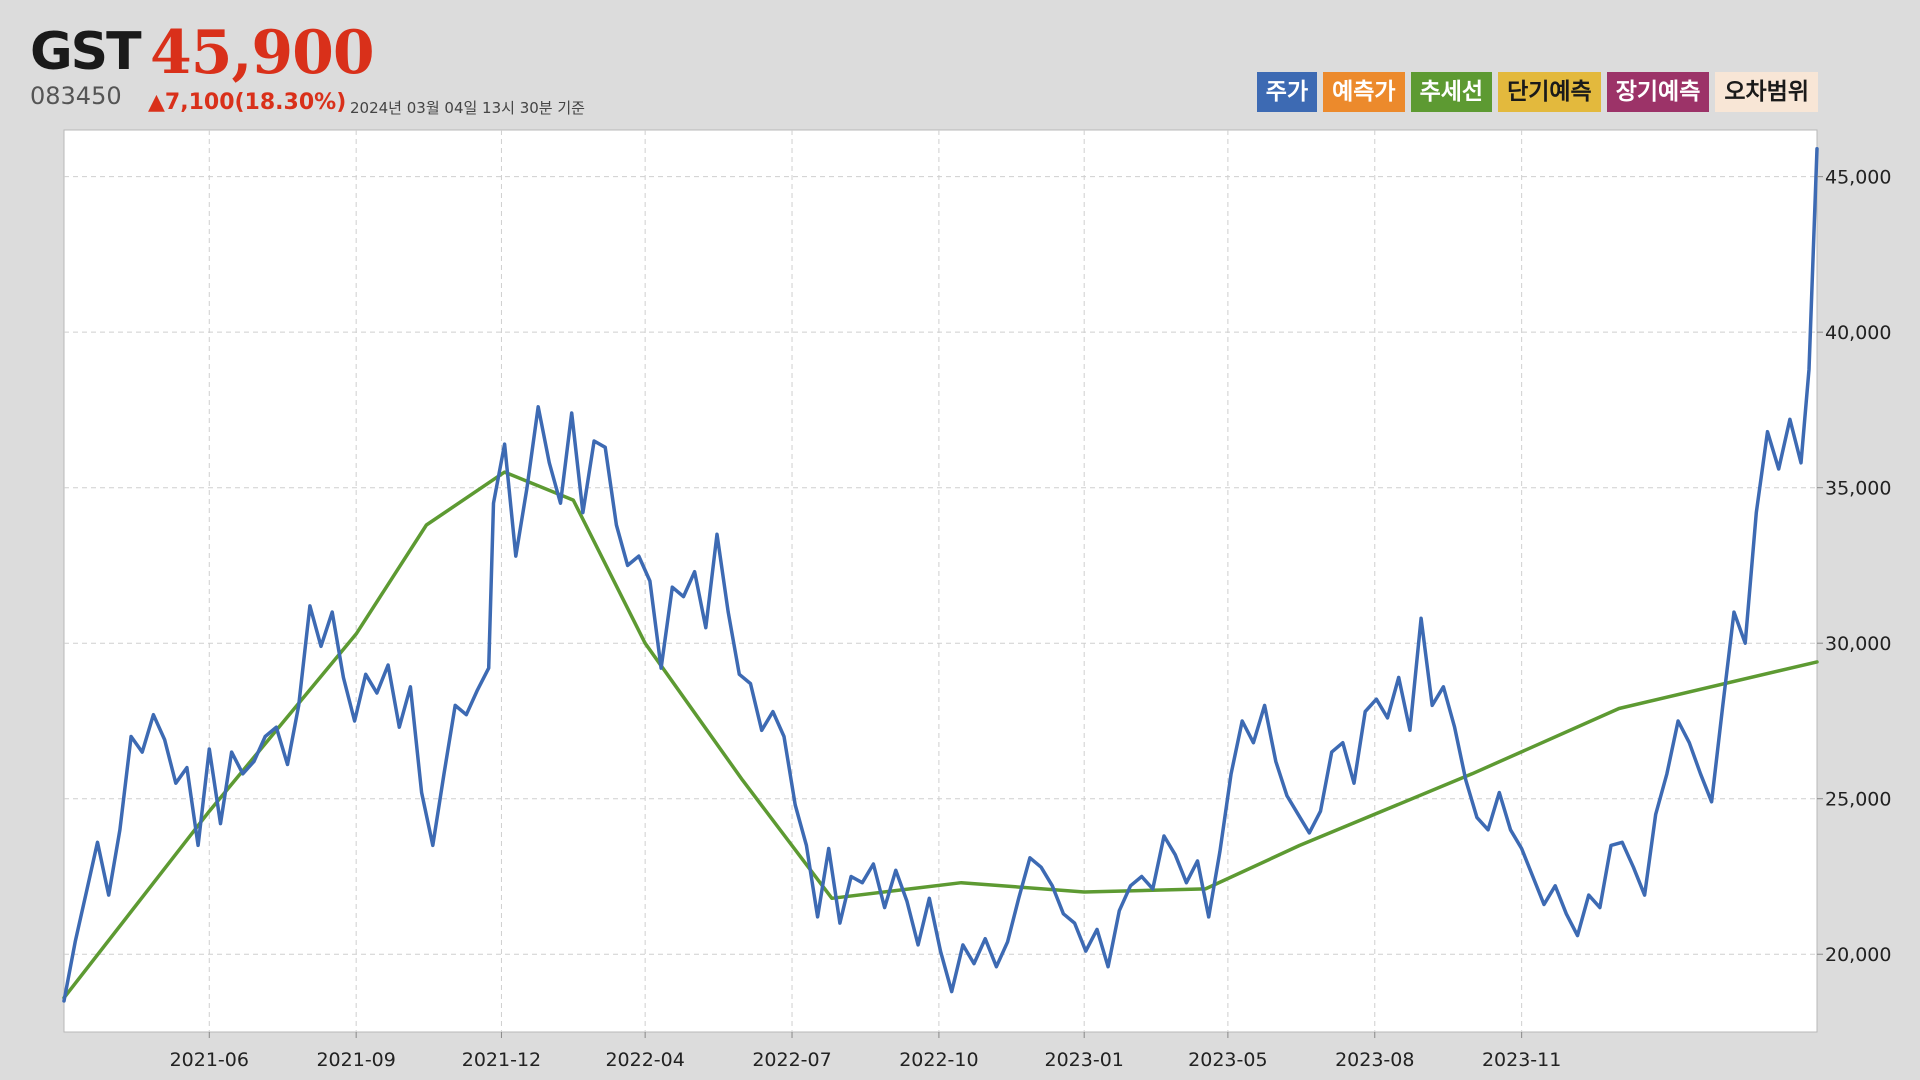 The width and height of the screenshot is (1920, 1080). Describe the element at coordinates (1858, 178) in the screenshot. I see `y-tick-label: 45,000` at that location.